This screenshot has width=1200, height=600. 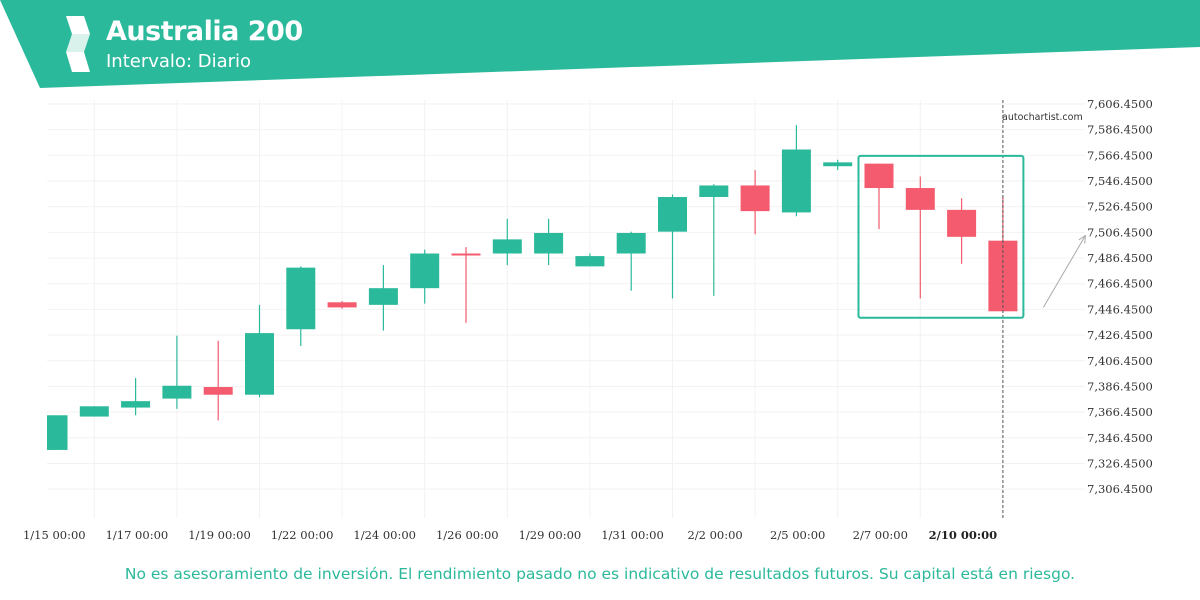 I want to click on pattern-box, so click(x=941, y=236).